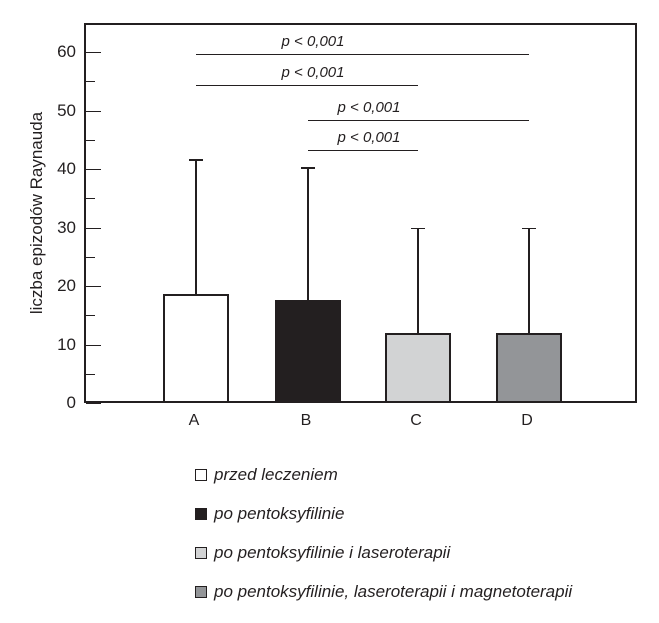  What do you see at coordinates (418, 280) in the screenshot?
I see `error-bar-stem-C` at bounding box center [418, 280].